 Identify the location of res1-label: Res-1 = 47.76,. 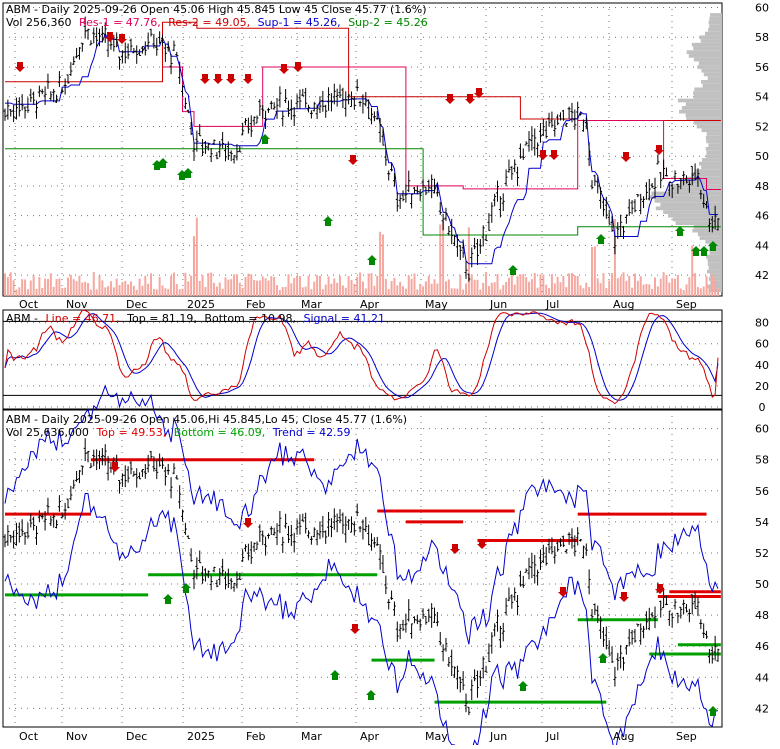
(120, 22).